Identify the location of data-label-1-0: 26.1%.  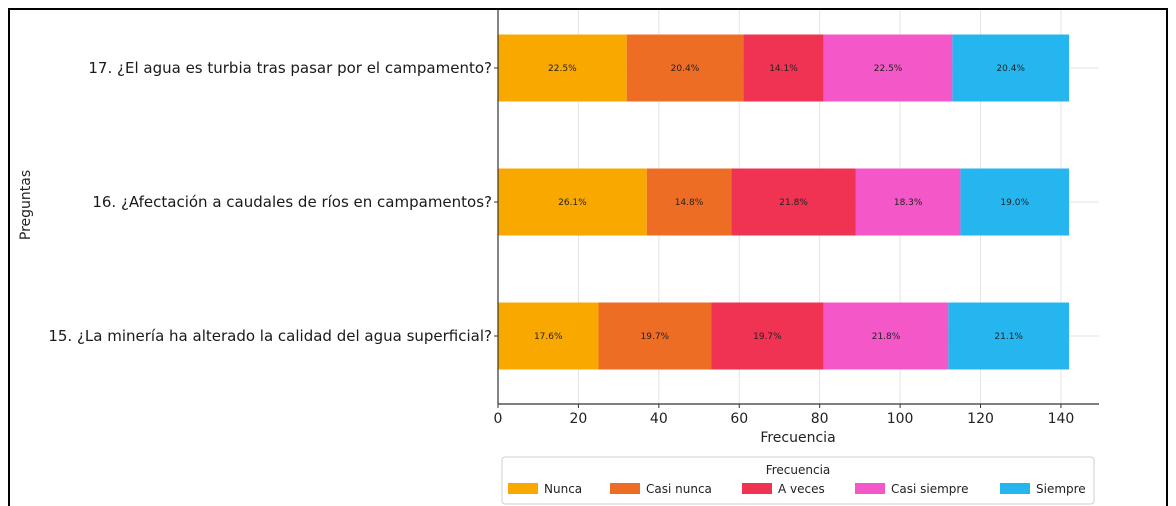
(572, 203).